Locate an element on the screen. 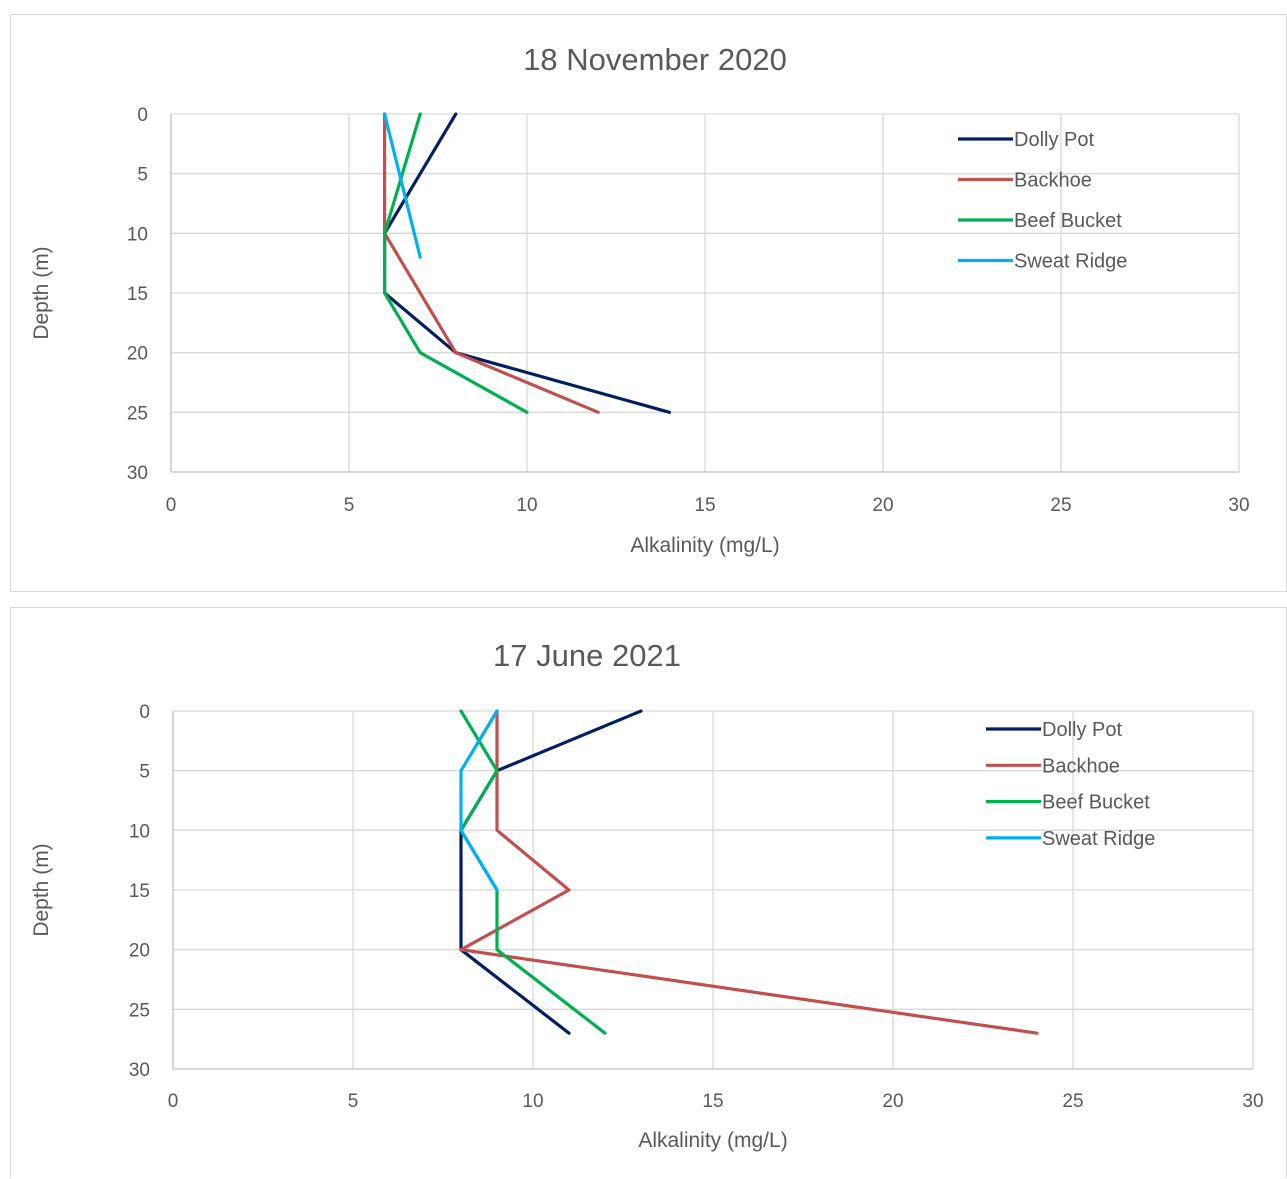 This screenshot has width=1287, height=1179. chart-2-series-dolly-pot is located at coordinates (551, 872).